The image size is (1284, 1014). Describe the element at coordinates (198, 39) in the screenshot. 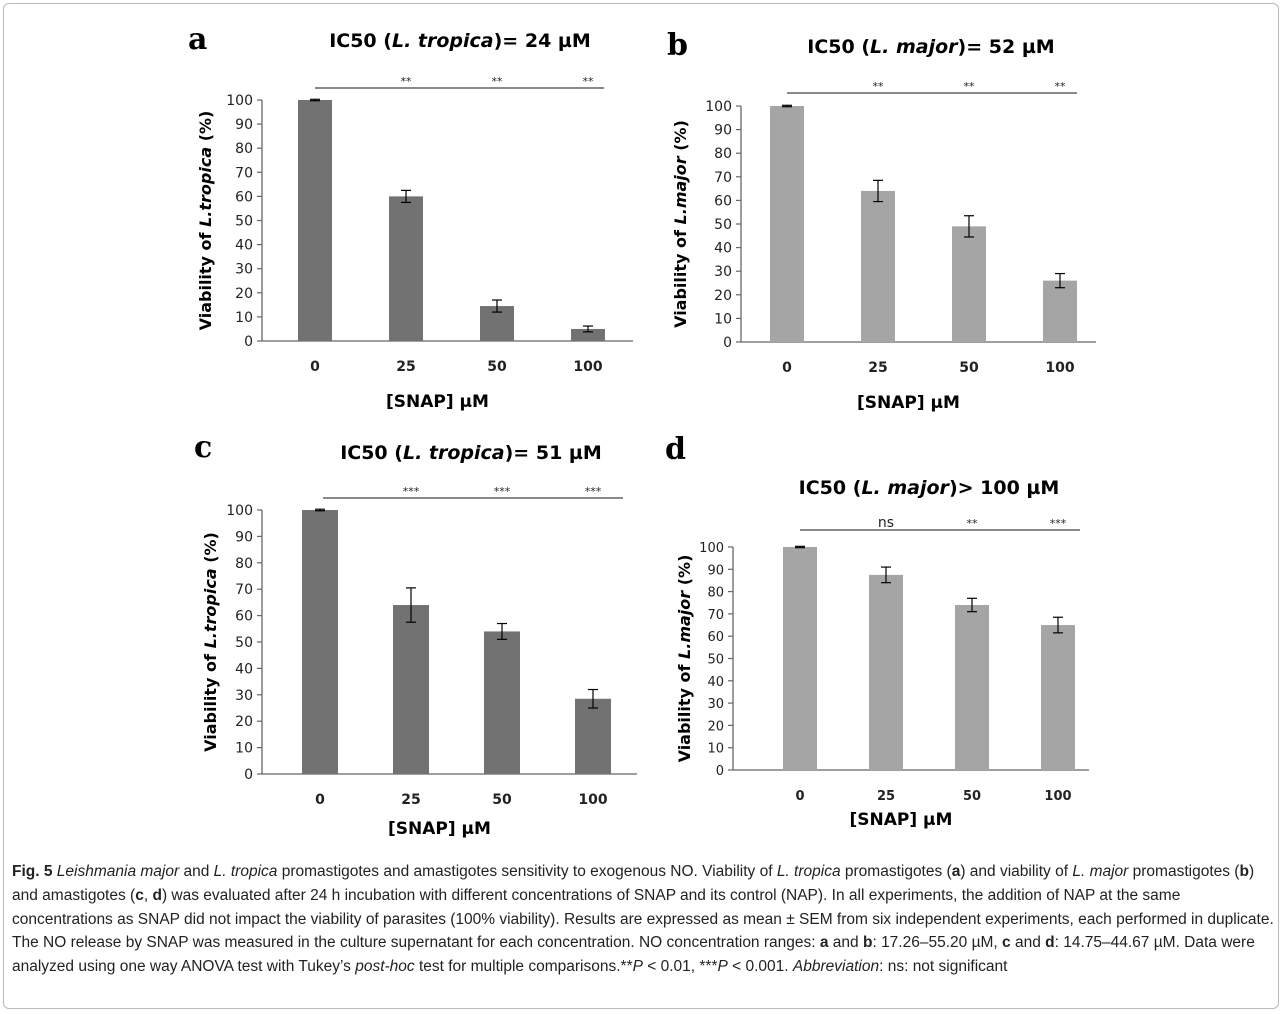

I see `panel-label-a: a` at that location.